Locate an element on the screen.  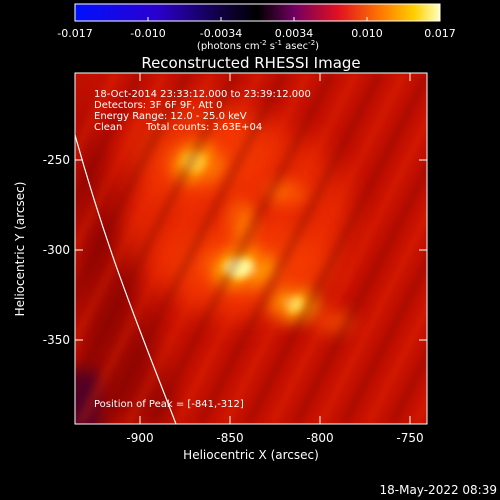
info-detectors: Detectors: 3F 6F 9F, Att 0 is located at coordinates (158, 105).